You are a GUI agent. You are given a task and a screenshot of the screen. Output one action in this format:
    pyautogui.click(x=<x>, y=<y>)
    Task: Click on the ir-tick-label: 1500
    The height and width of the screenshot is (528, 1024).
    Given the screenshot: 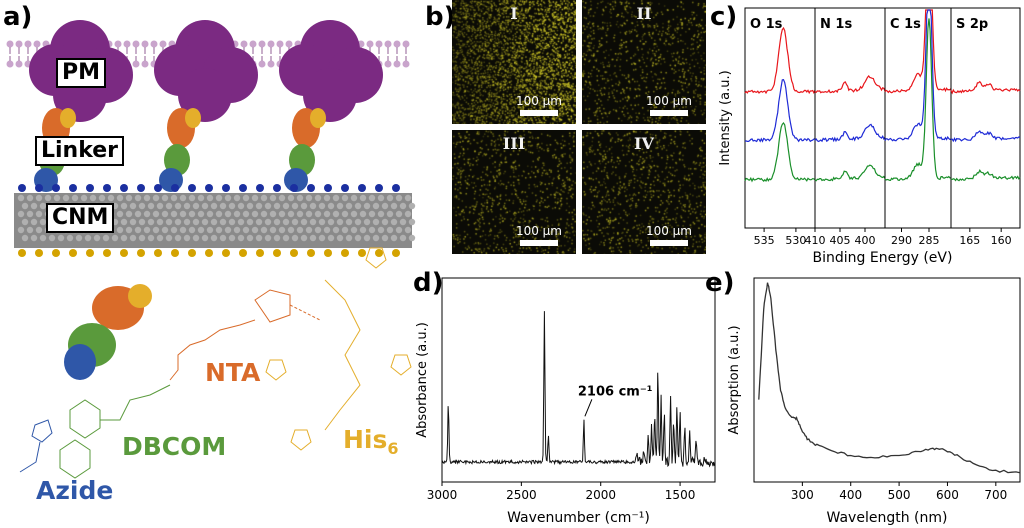 What is the action you would take?
    pyautogui.click(x=680, y=495)
    